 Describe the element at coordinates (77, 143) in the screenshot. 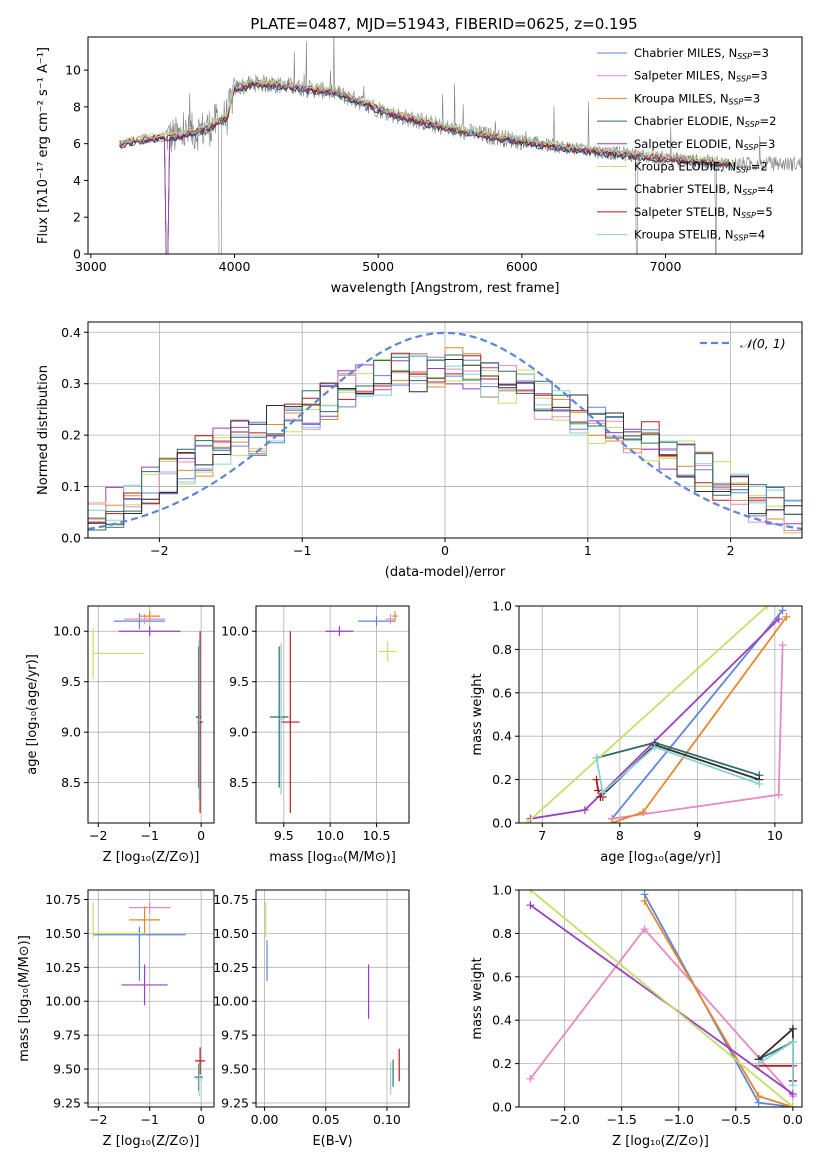

I see `y-tick-label: 6` at that location.